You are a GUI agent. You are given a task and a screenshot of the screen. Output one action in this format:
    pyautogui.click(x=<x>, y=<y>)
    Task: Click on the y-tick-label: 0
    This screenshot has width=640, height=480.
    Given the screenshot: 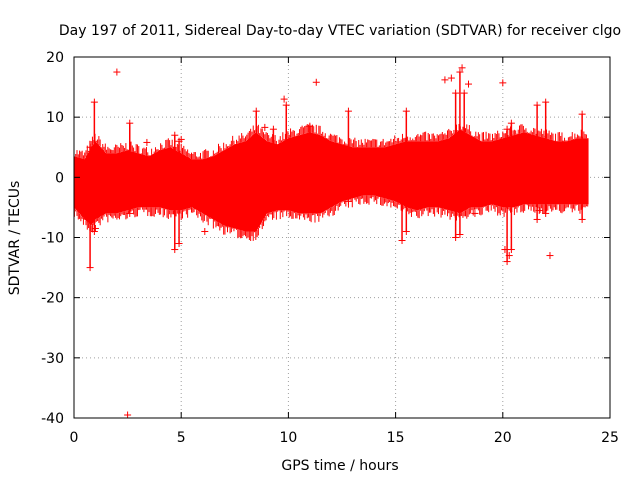 What is the action you would take?
    pyautogui.click(x=59, y=178)
    